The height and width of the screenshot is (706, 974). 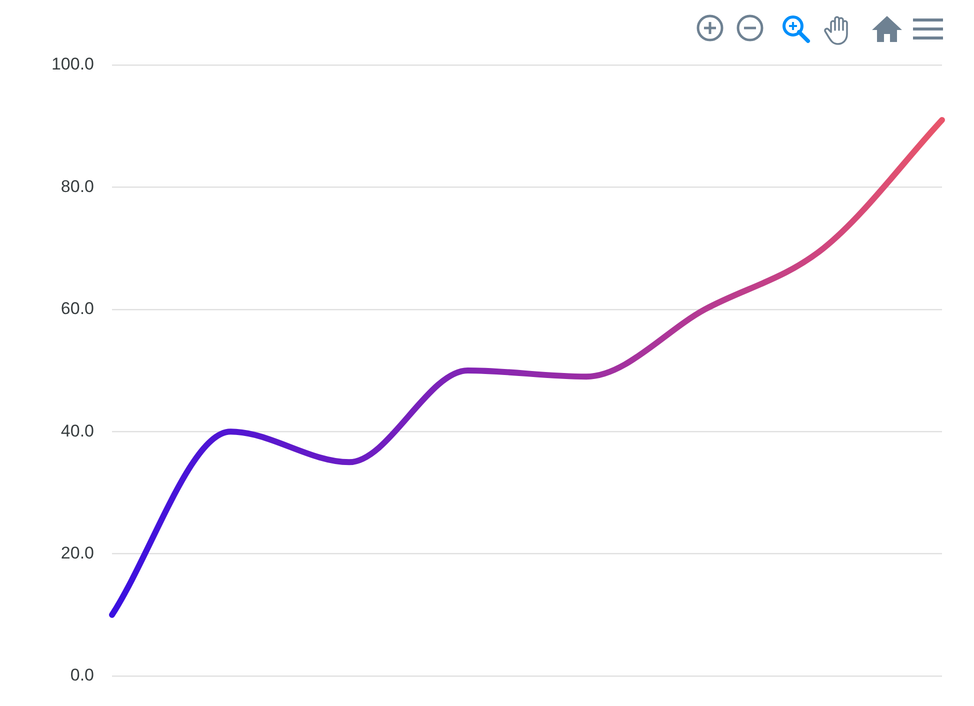 What do you see at coordinates (77, 308) in the screenshot?
I see `y-tick-label: 60.0` at bounding box center [77, 308].